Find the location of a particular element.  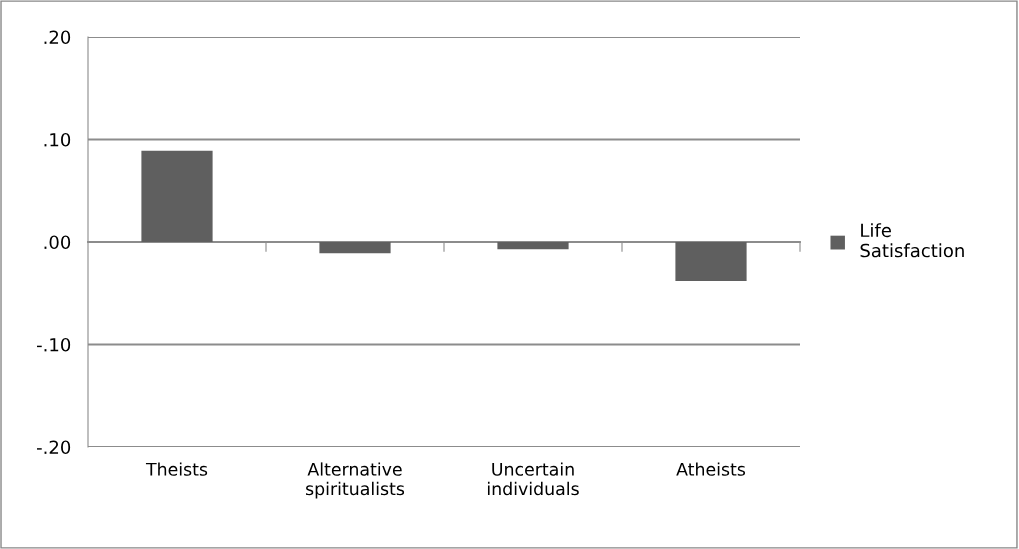

x-tick-label: Alternative spiritualists is located at coordinates (355, 480).